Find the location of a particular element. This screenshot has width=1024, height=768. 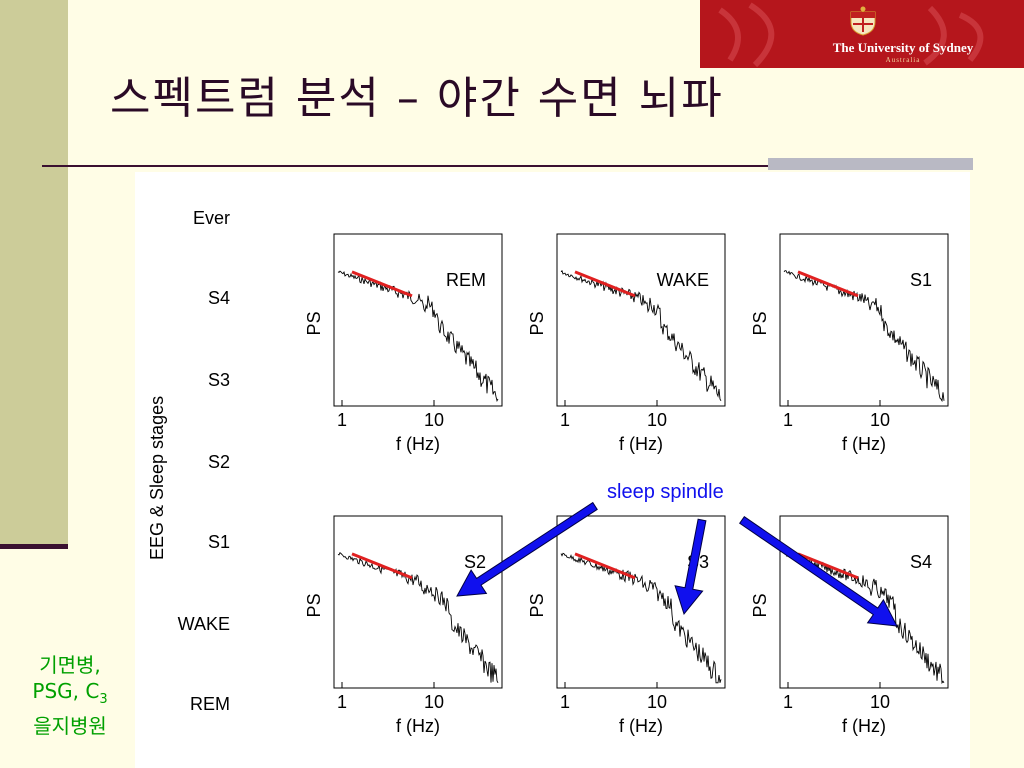

spectrum-panel: S2 PS 1 10 f (Hz) is located at coordinates (403, 625).